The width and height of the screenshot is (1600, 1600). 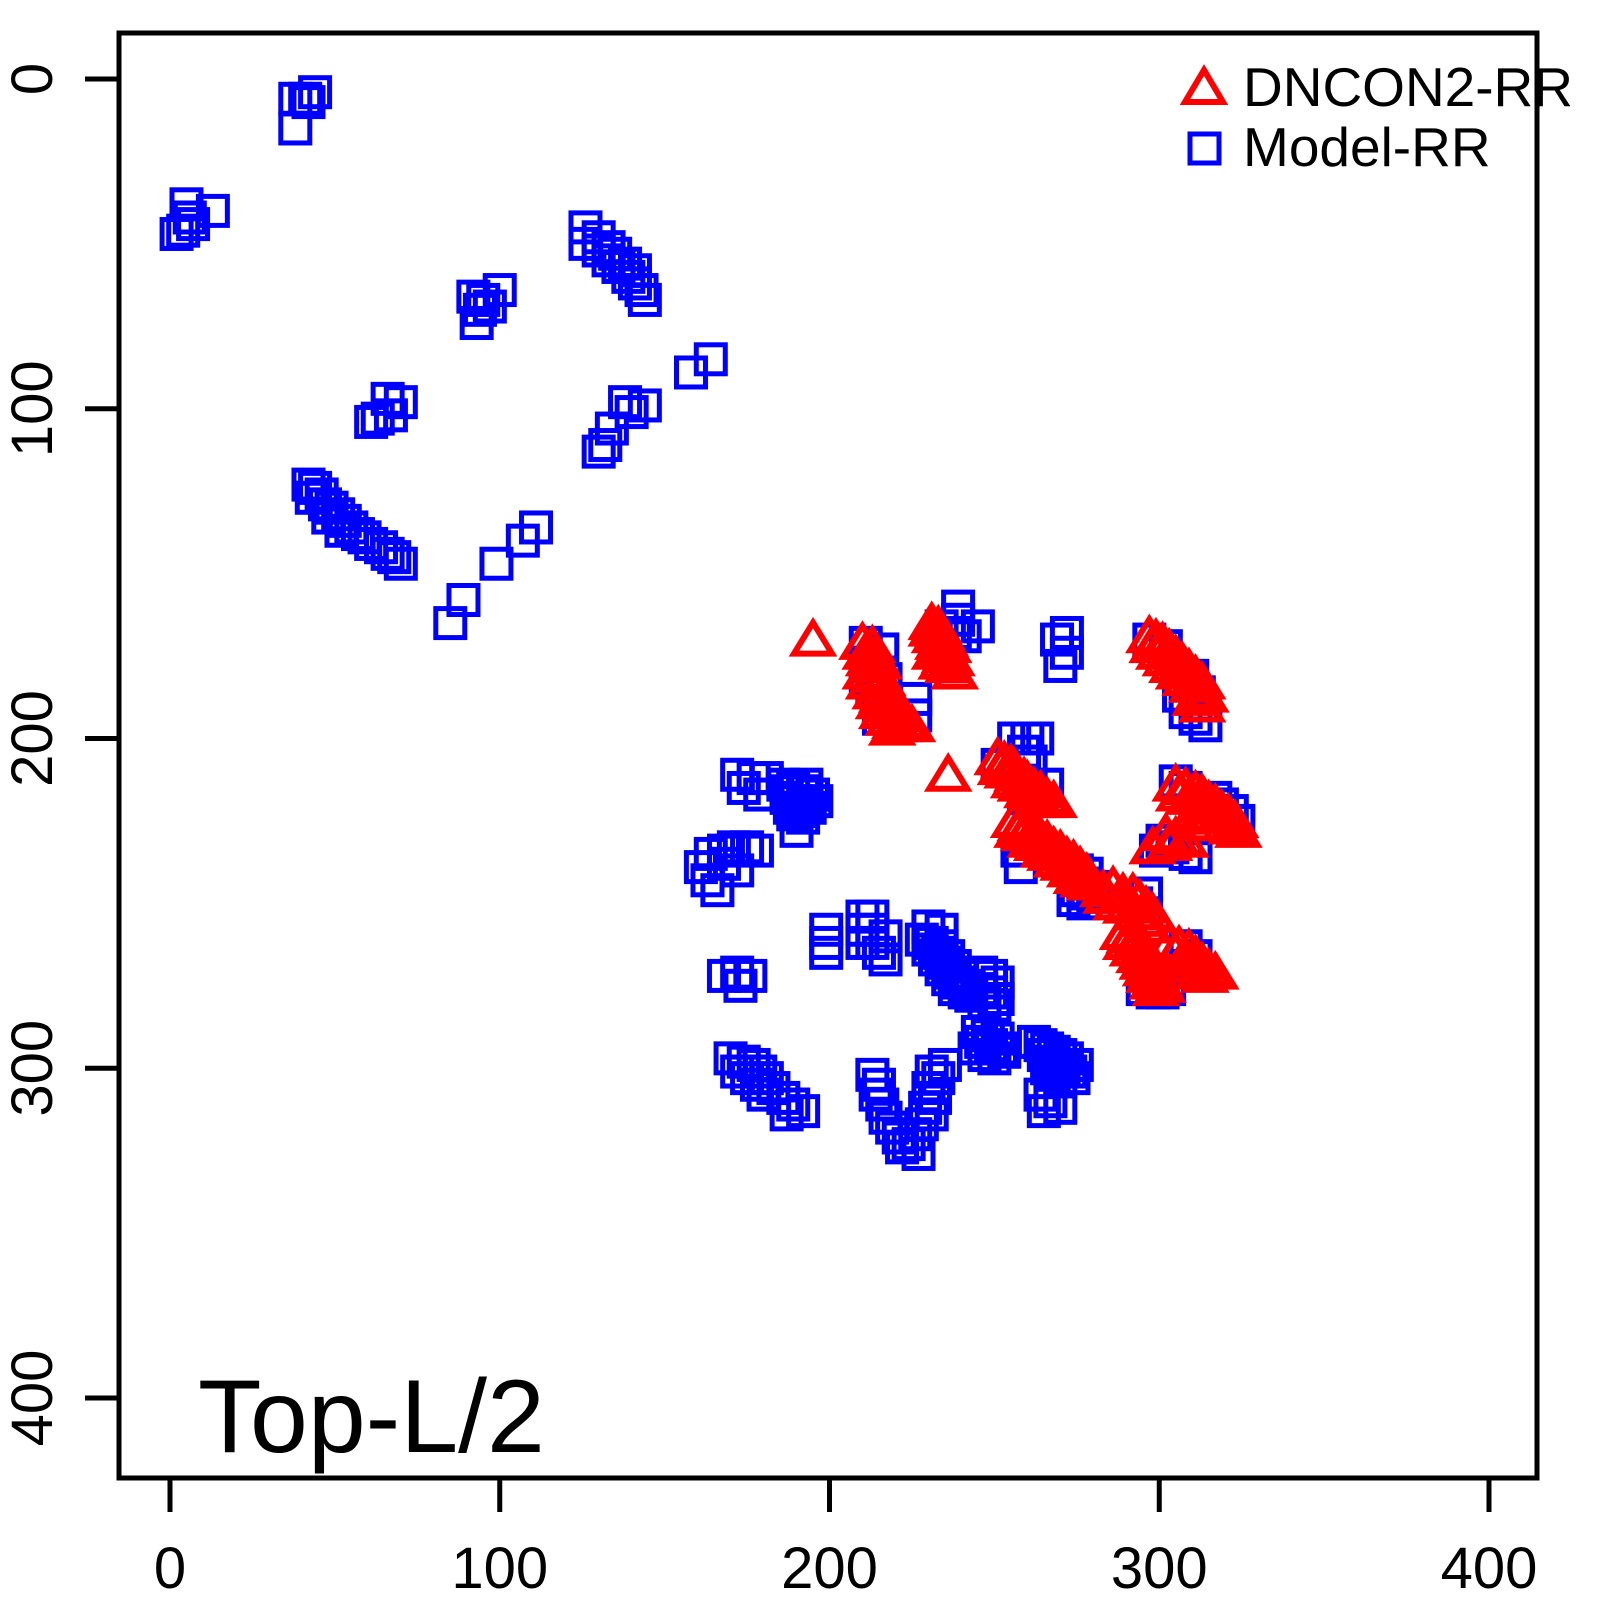 I want to click on x-tick-label: 200, so click(x=829, y=1568).